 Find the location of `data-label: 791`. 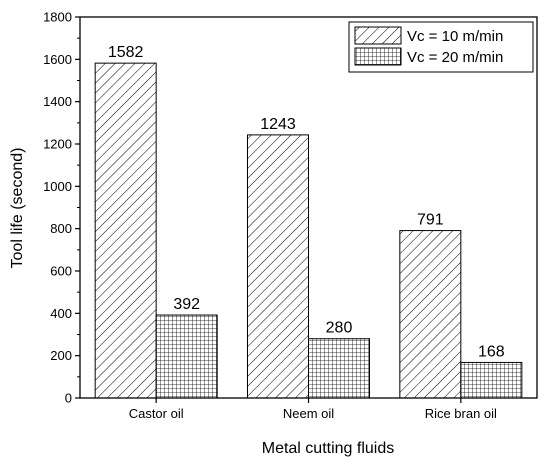

data-label: 791 is located at coordinates (430, 220).